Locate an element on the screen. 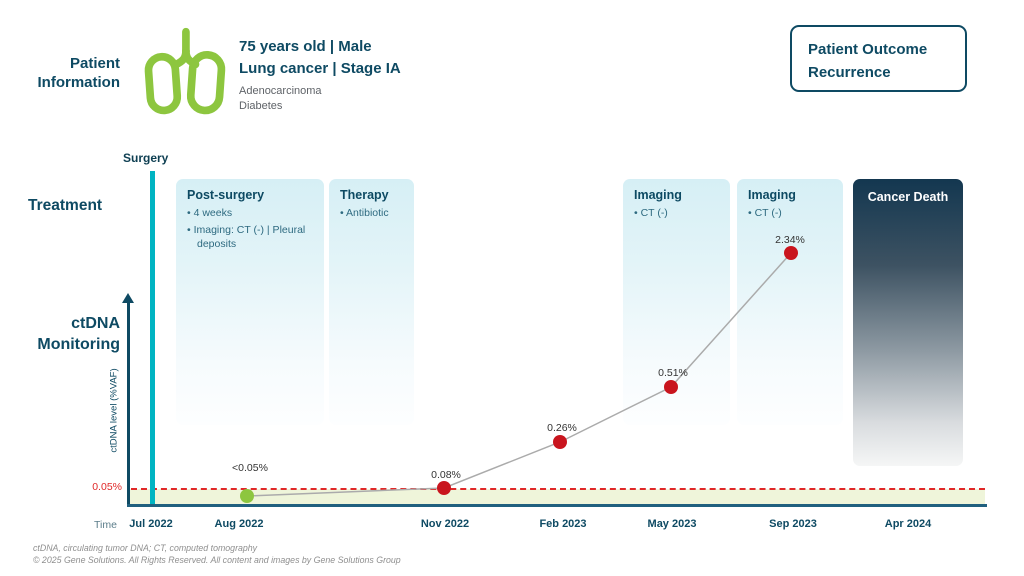 Image resolution: width=1024 pixels, height=576 pixels. treatment-box-title: Therapy is located at coordinates (364, 195).